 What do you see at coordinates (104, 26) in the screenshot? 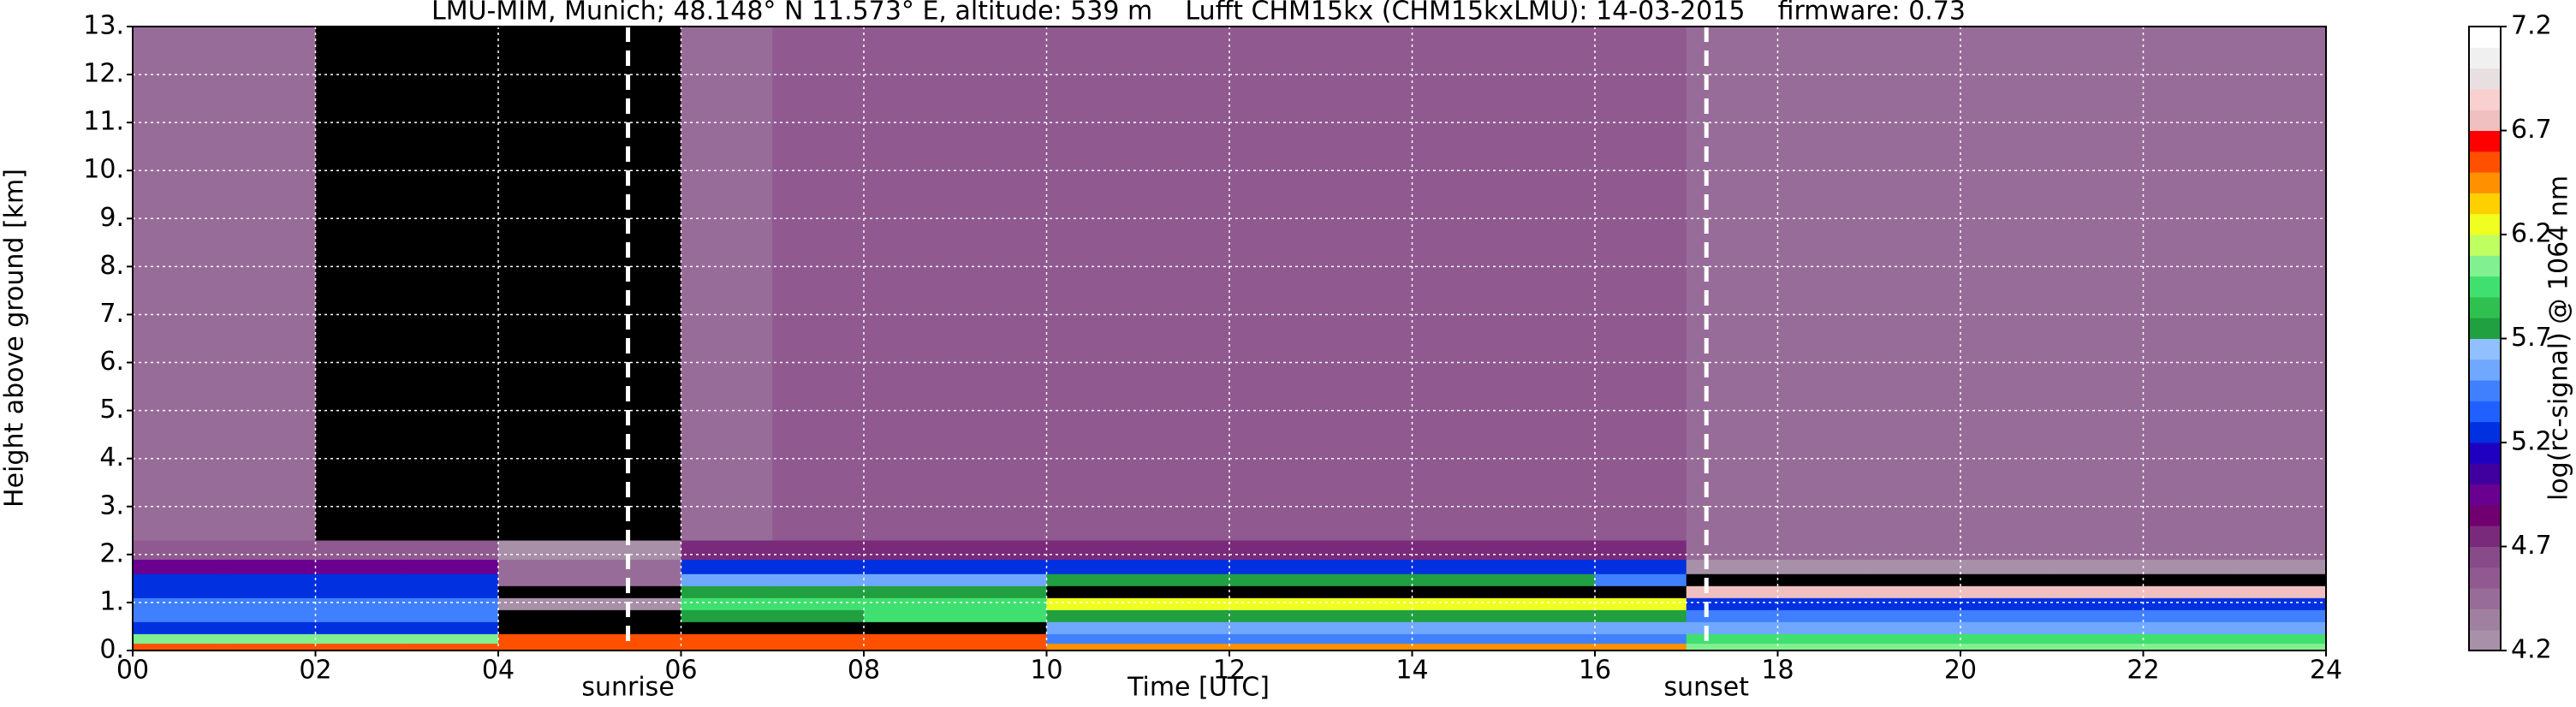
I see `y-tick-label: 13.` at bounding box center [104, 26].